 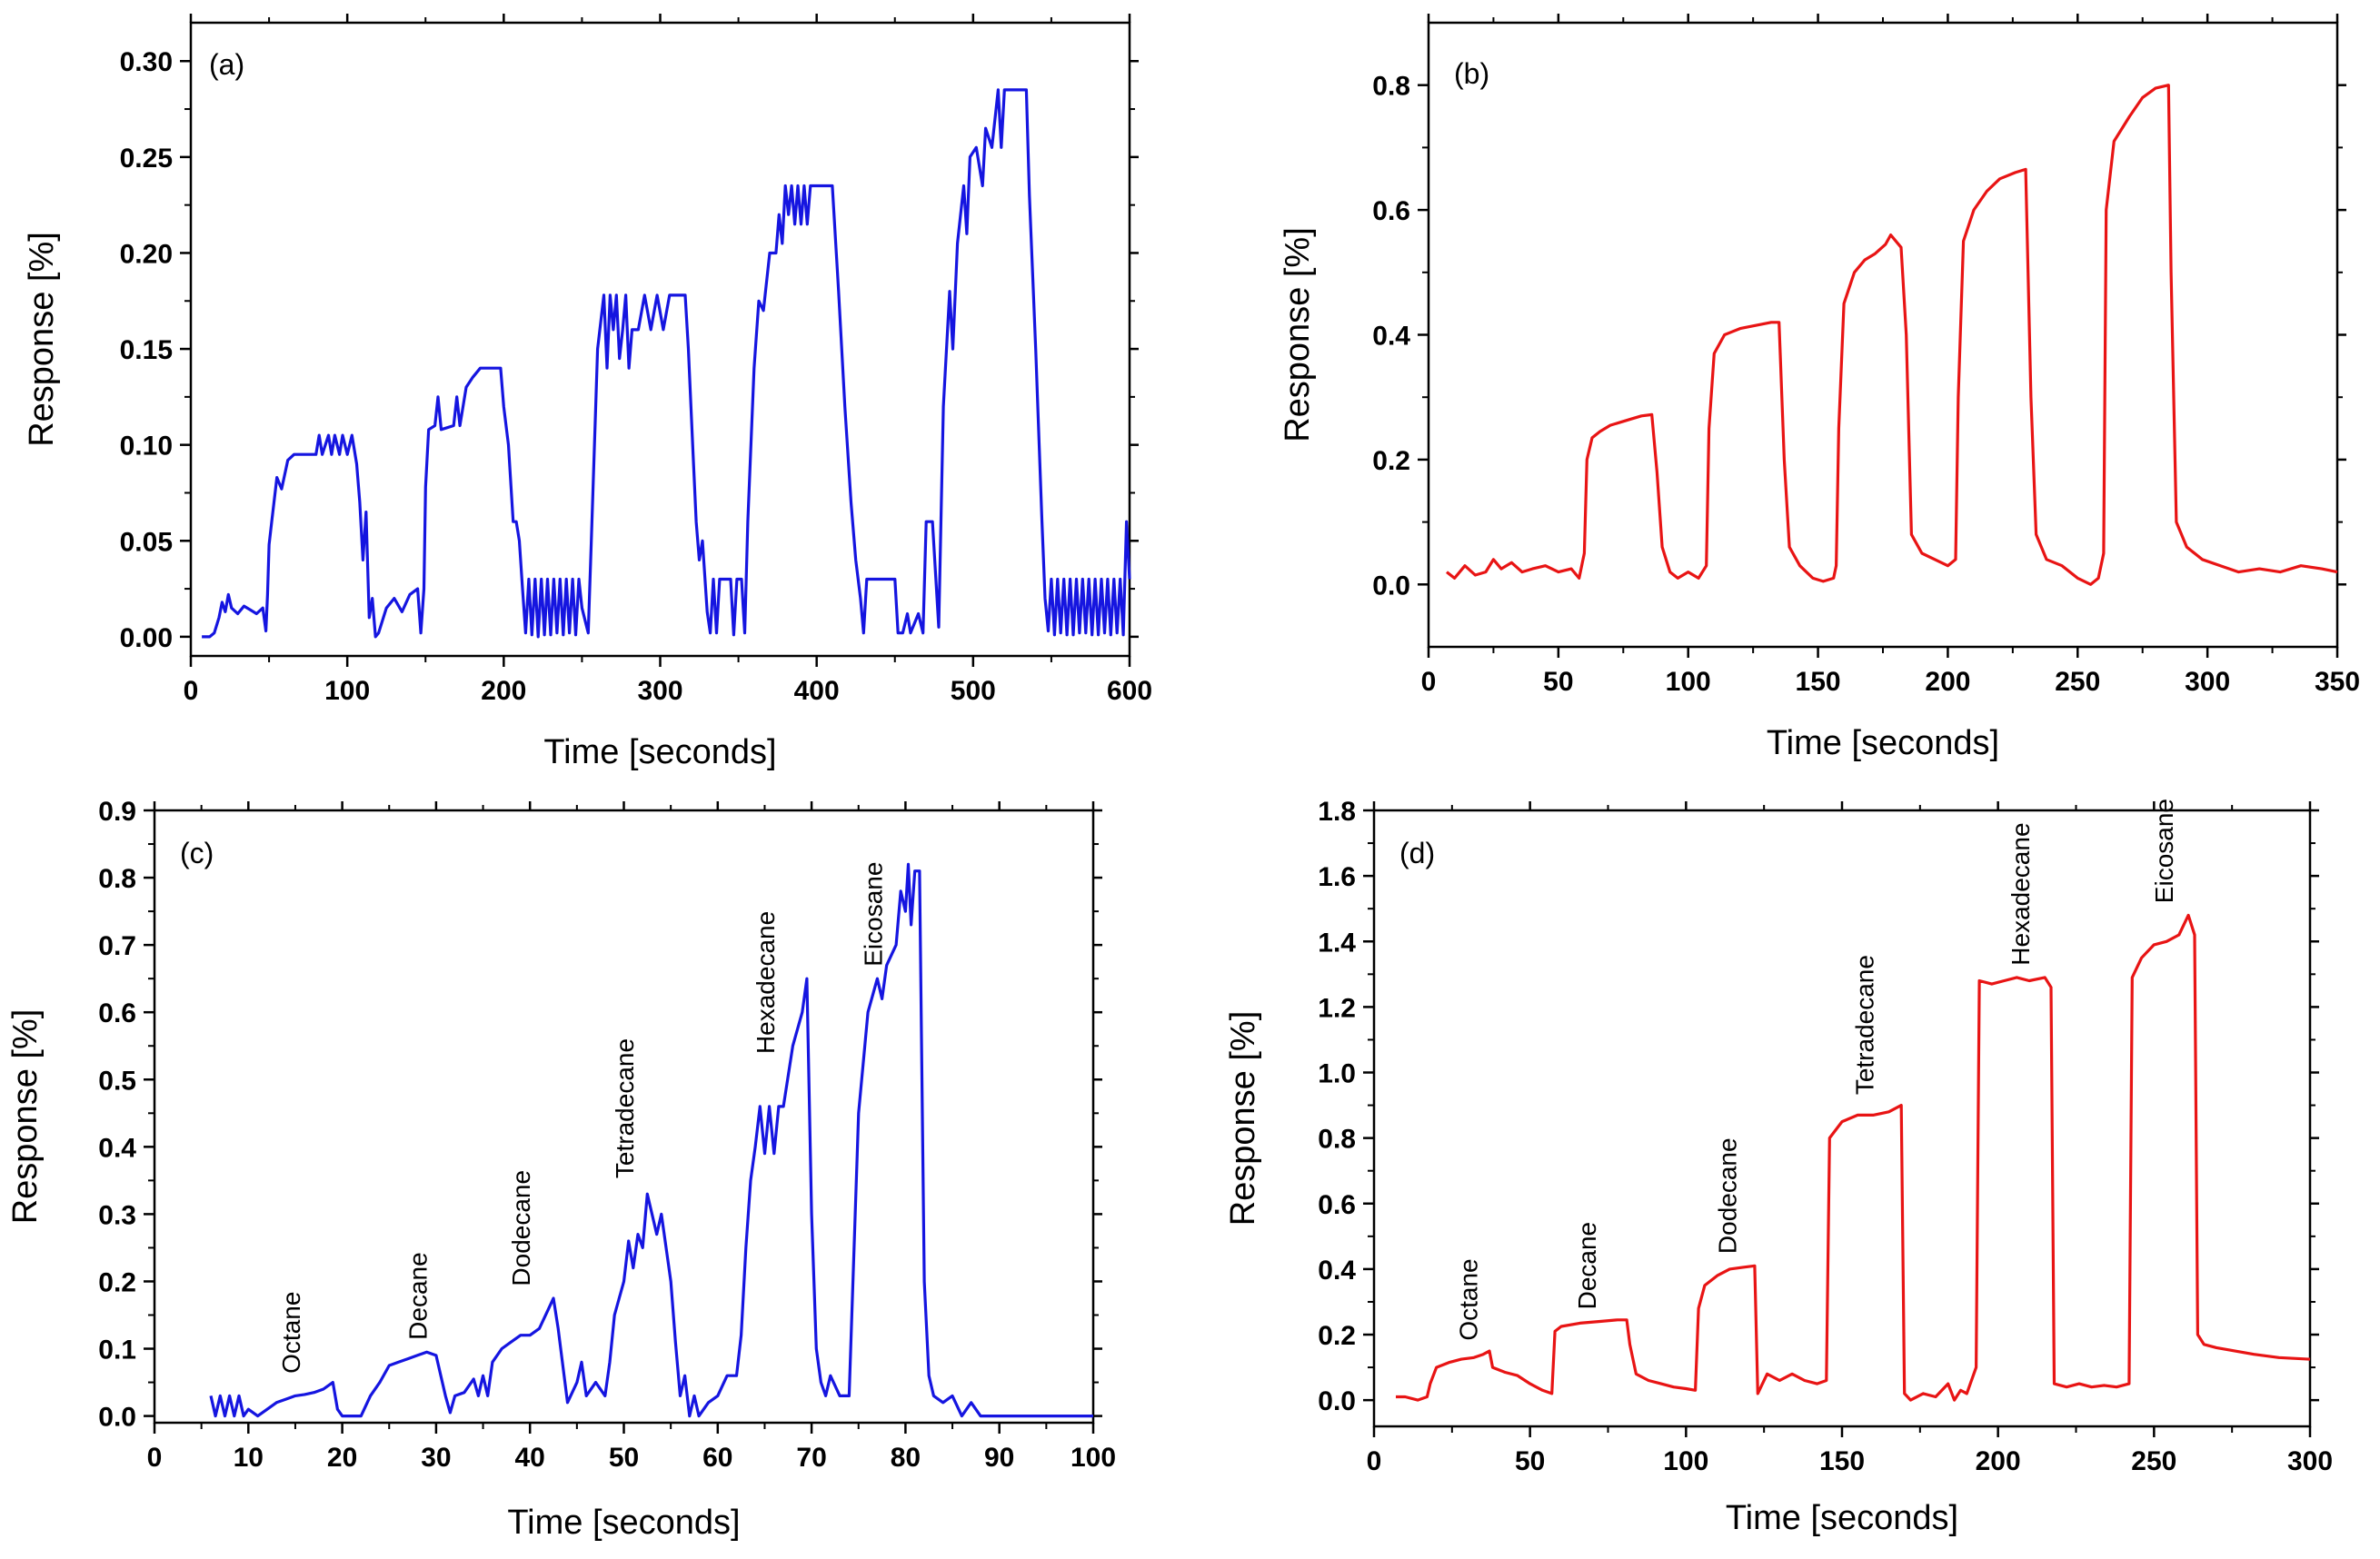 I want to click on y-tick-label: 0.30, so click(x=146, y=62).